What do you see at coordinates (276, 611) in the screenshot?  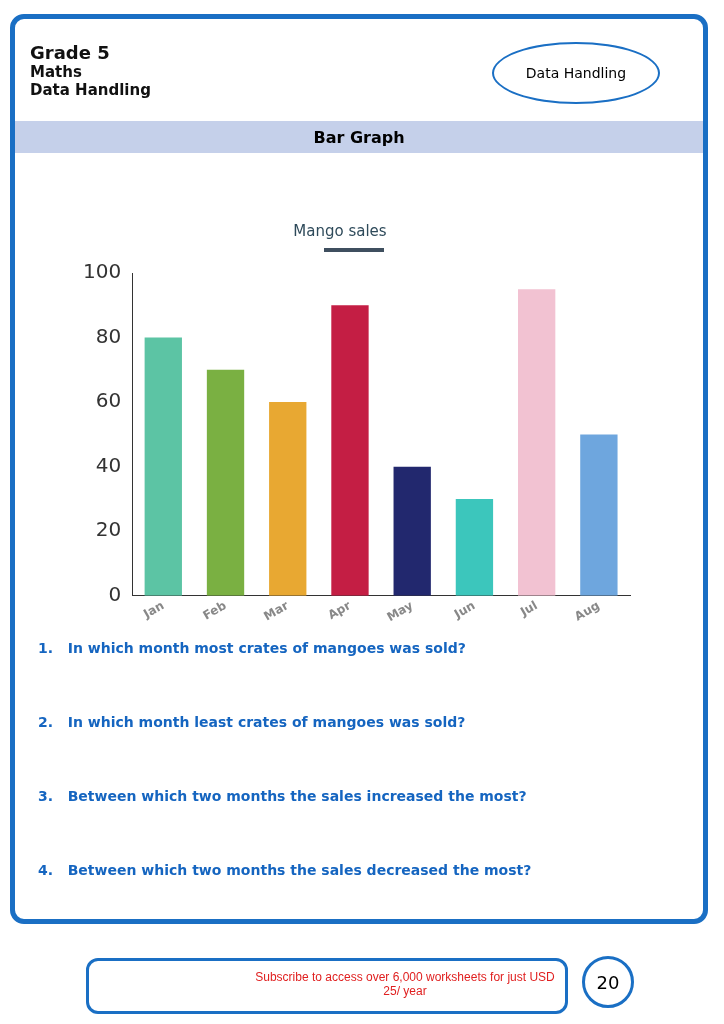 I see `x-tick-label: Mar` at bounding box center [276, 611].